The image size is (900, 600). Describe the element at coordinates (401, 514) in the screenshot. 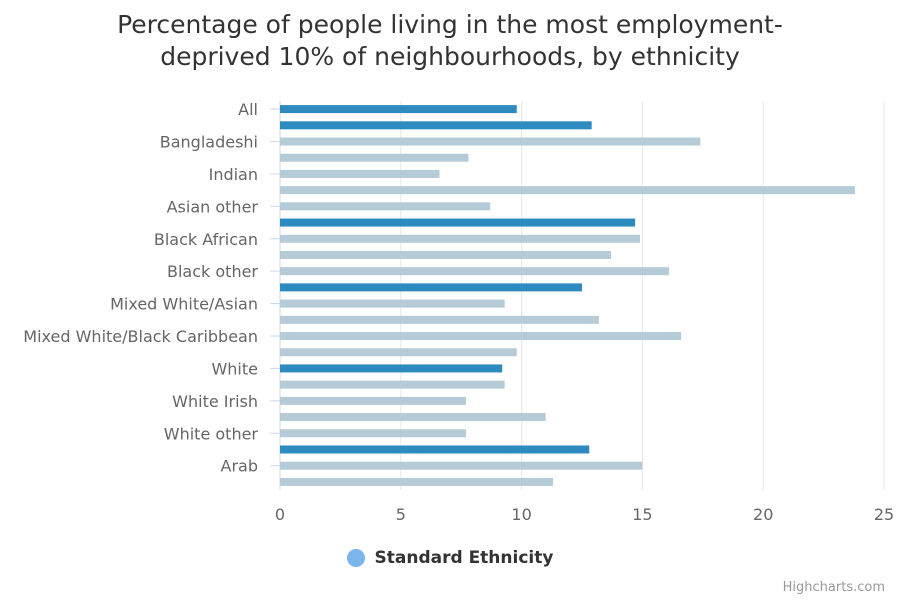

I see `x-tick-label: 5` at that location.